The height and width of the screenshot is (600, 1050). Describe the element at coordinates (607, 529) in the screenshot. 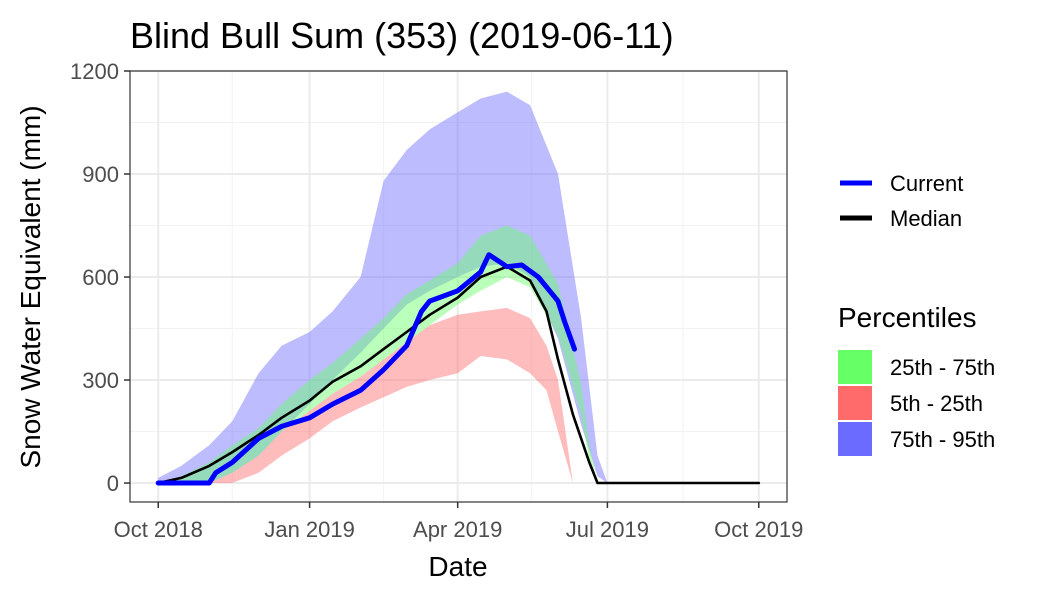

I see `x-tick-label: Jul 2019` at that location.